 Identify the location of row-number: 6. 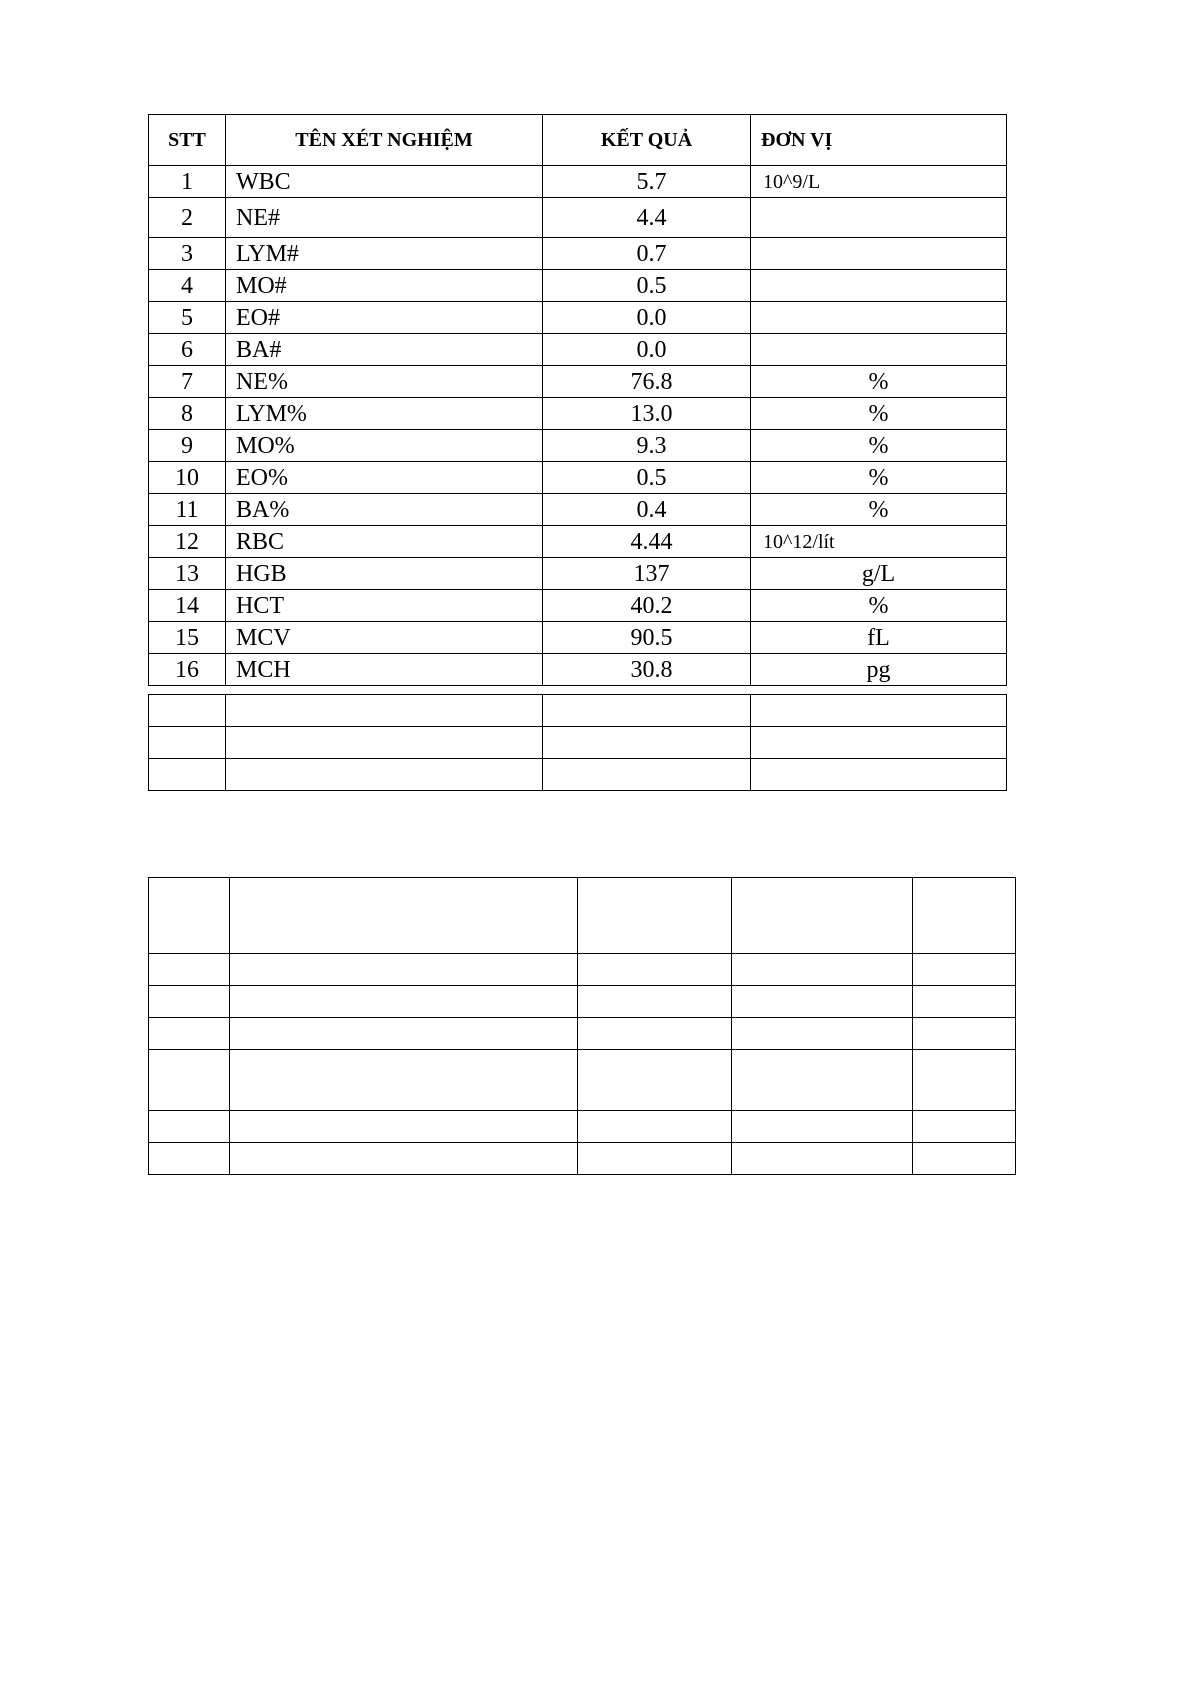
(187, 349).